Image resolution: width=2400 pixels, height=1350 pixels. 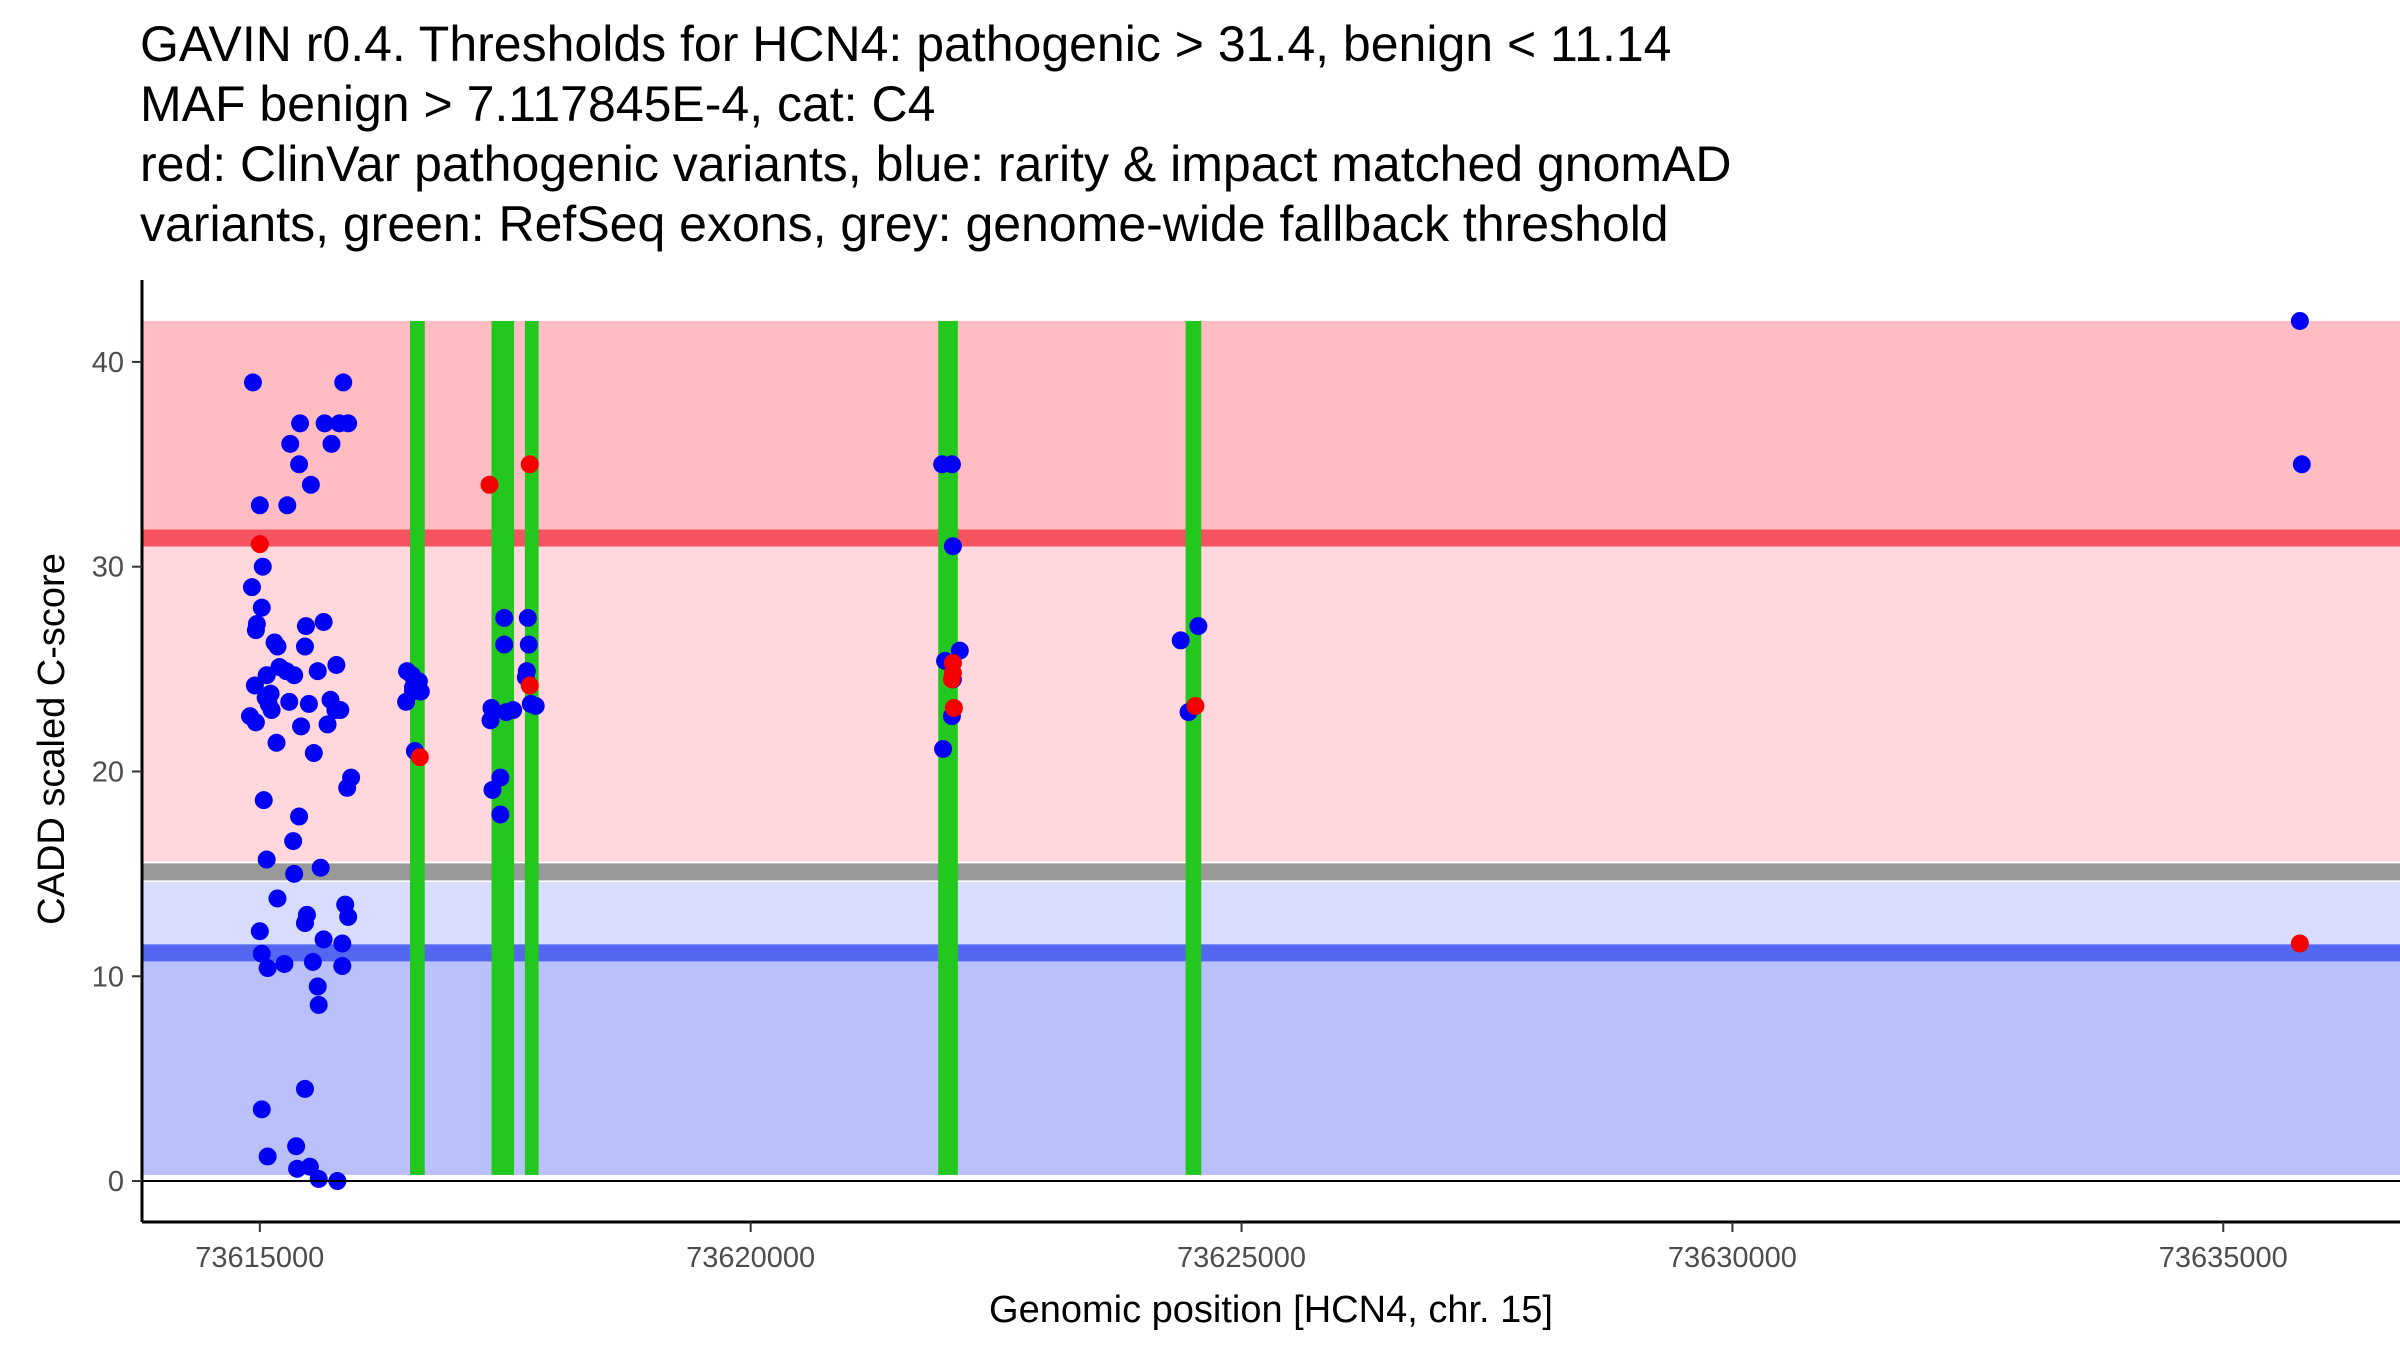 What do you see at coordinates (538, 104) in the screenshot?
I see `title-line-2: MAF benign > 7.117845E-4, cat: C4` at bounding box center [538, 104].